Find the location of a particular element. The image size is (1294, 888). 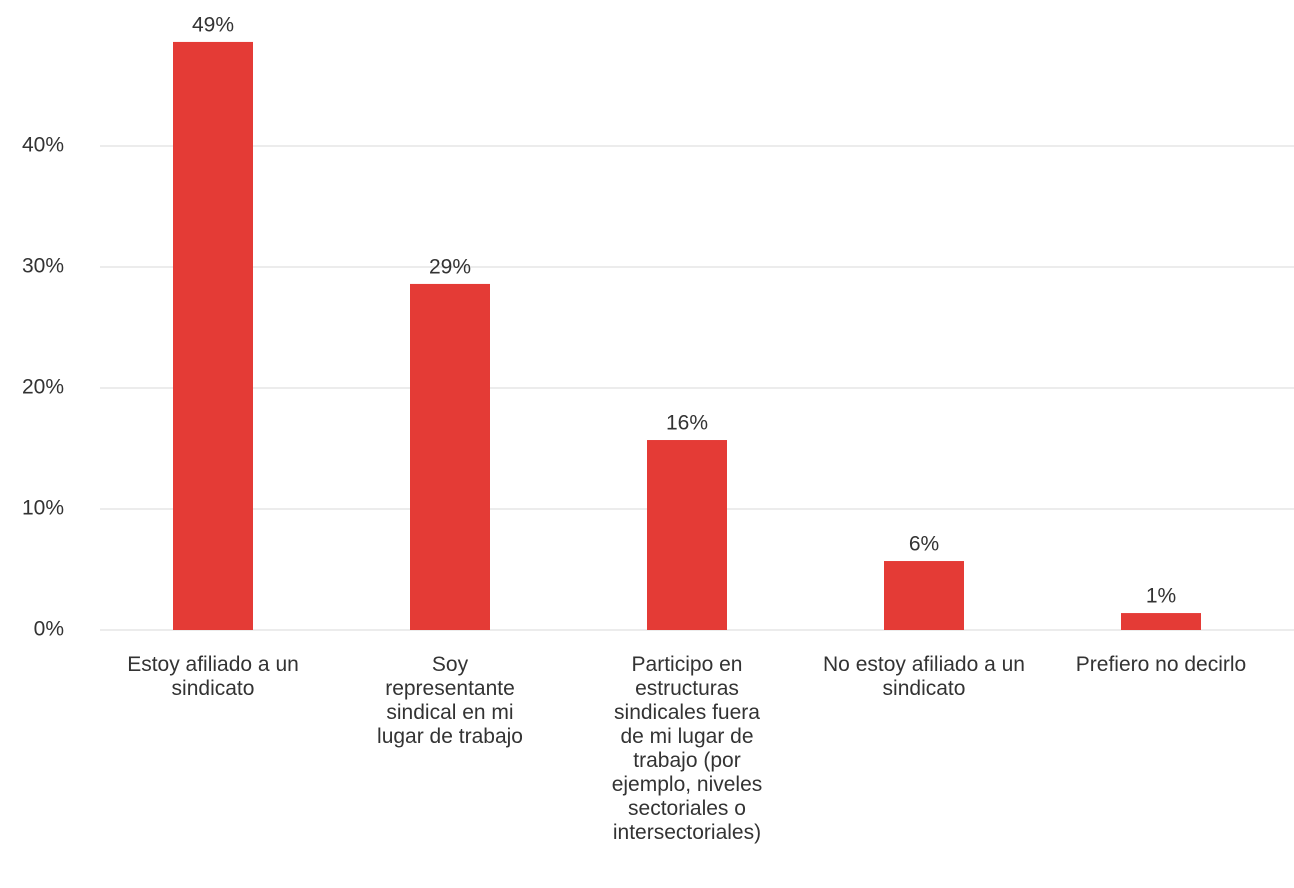

value-label: 6% is located at coordinates (924, 544).